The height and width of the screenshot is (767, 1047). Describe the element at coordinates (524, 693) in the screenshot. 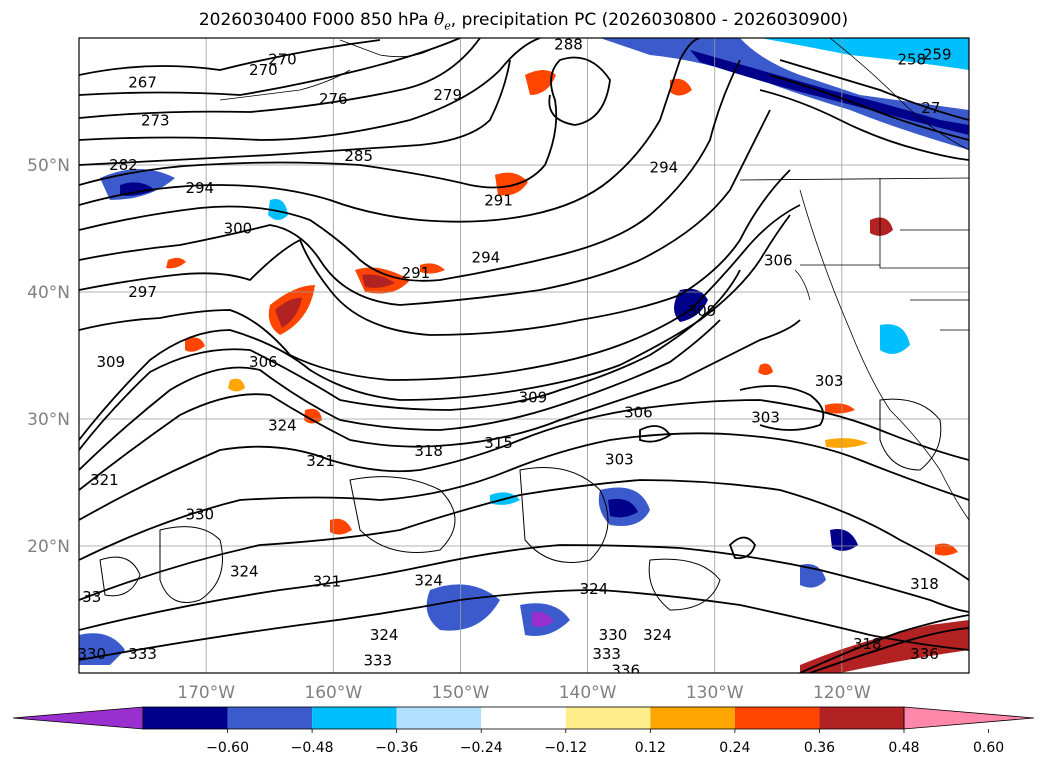

I see `longitude-labels: 170°W 160°W 150°W 140°W 130°W 120°W` at that location.